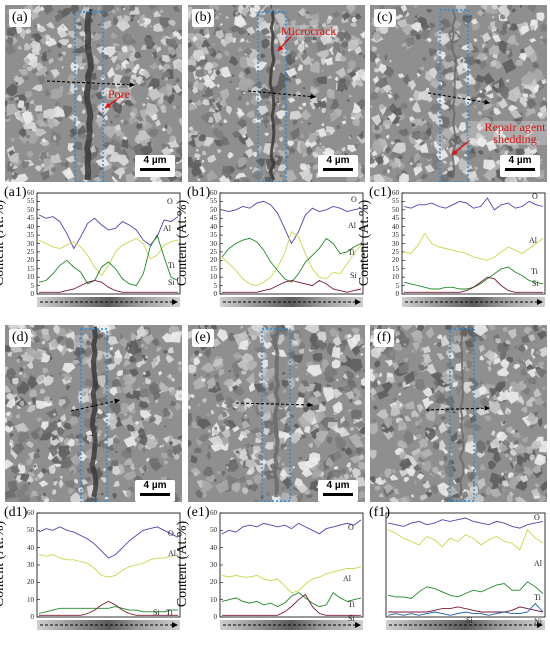  Describe the element at coordinates (30, 277) in the screenshot. I see `y-tick-label: 10` at that location.